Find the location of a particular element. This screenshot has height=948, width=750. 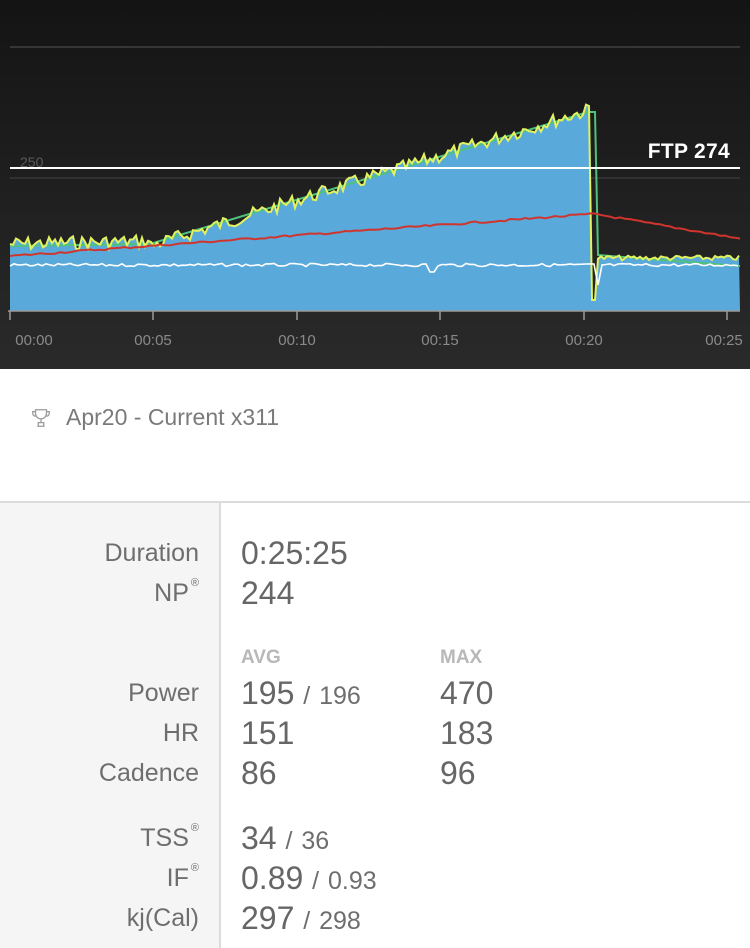

ftp-label: FTP 274 is located at coordinates (688, 151).